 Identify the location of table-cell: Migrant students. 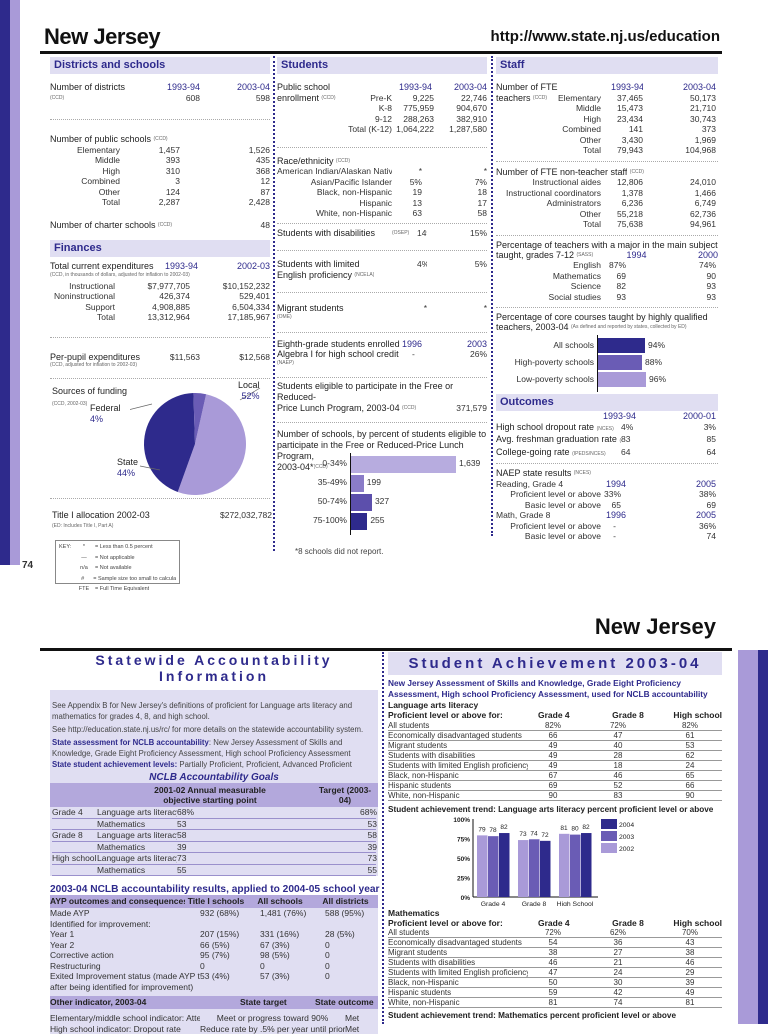
(458, 745).